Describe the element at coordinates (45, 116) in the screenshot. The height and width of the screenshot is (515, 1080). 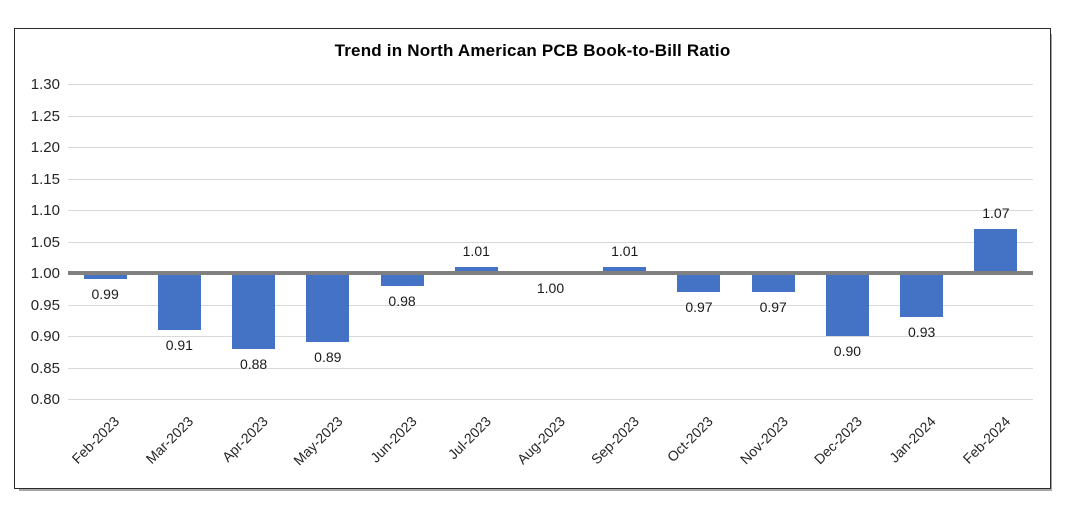
I see `y-axis-tick-label: 1.25` at that location.